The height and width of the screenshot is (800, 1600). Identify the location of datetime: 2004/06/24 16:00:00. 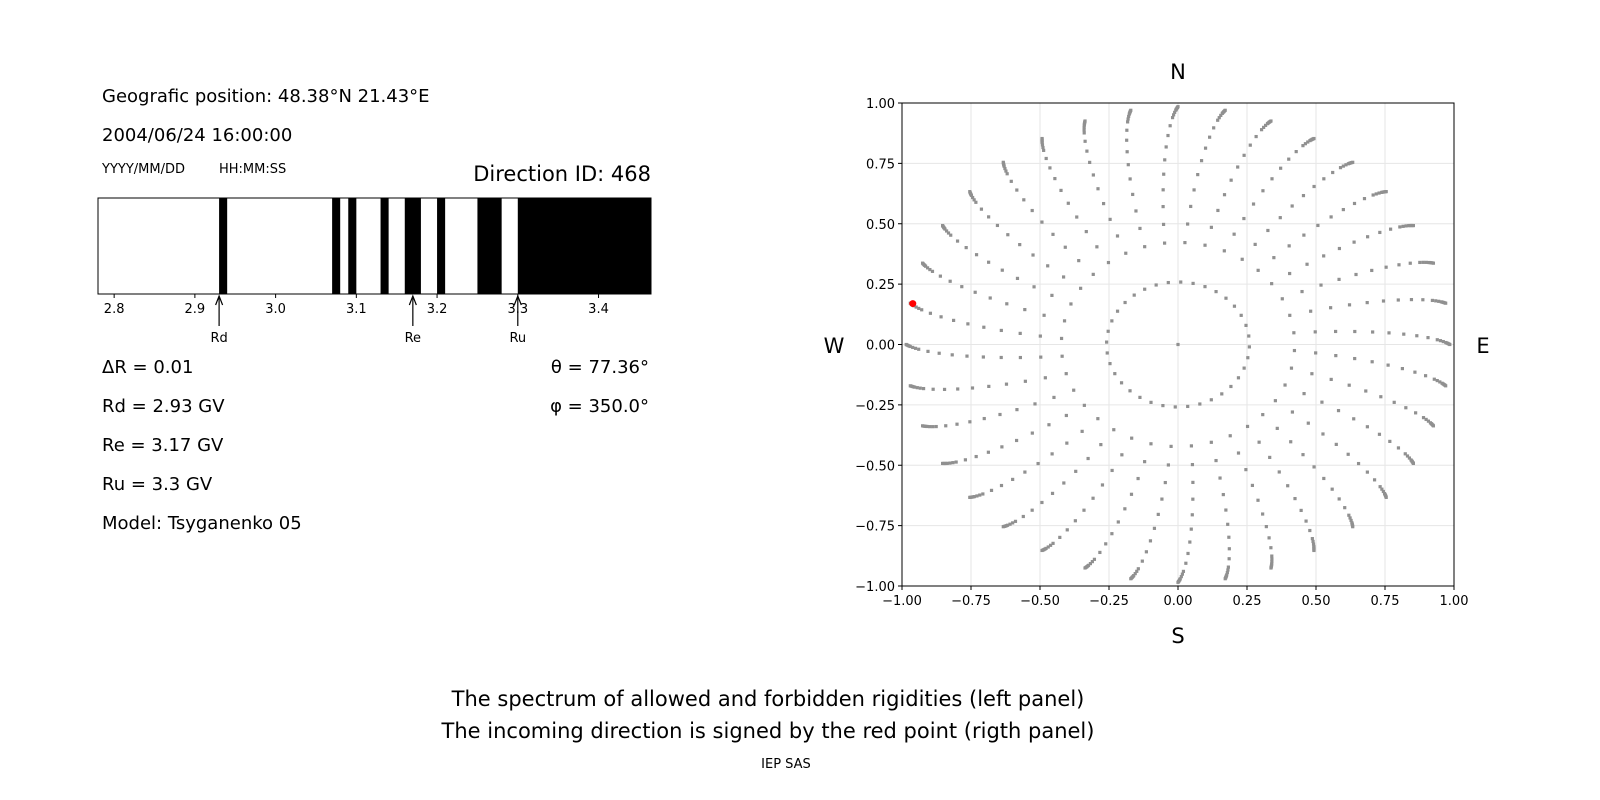
(197, 135).